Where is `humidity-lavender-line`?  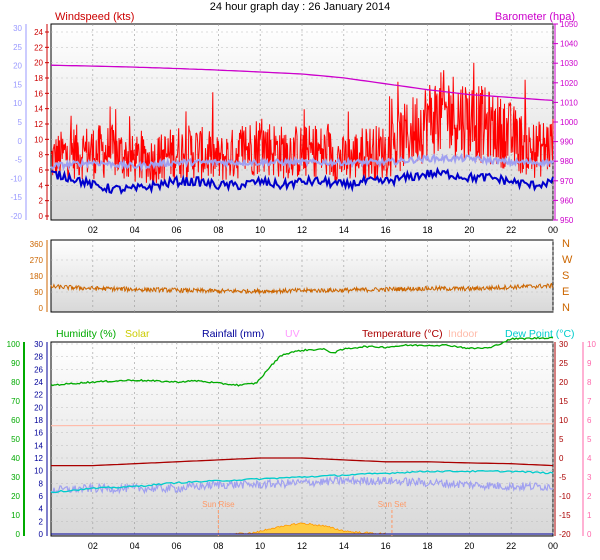
humidity-lavender-line is located at coordinates (302, 485).